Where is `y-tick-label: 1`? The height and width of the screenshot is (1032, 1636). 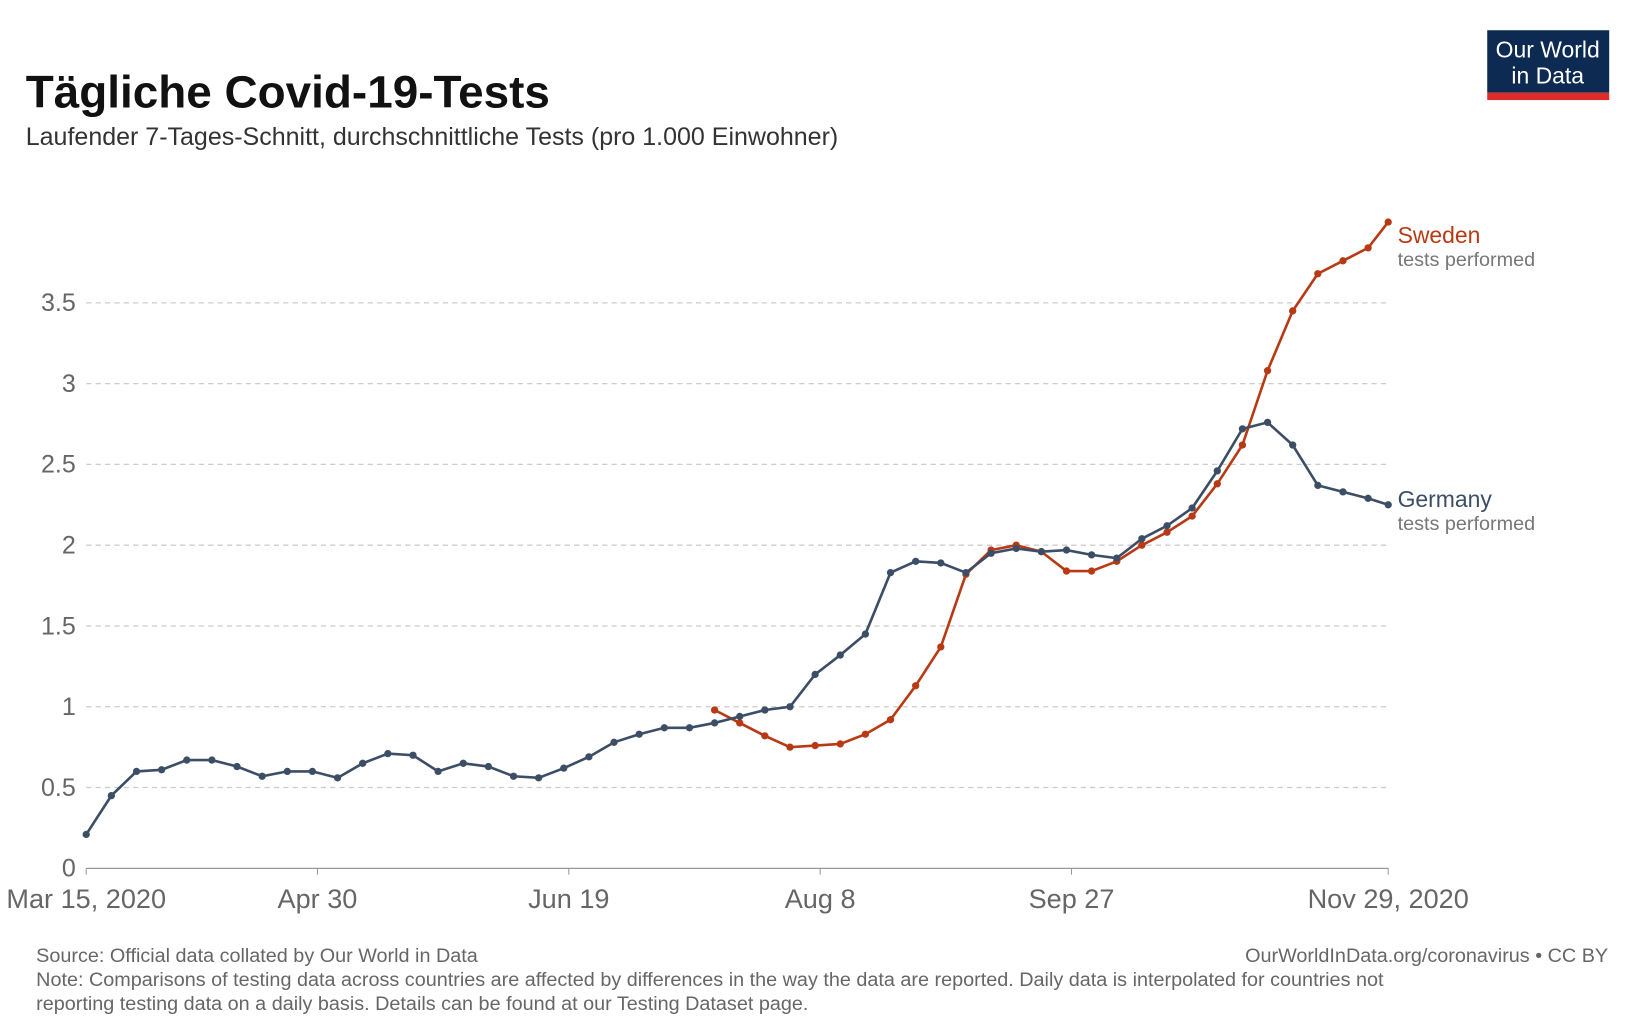
y-tick-label: 1 is located at coordinates (69, 707).